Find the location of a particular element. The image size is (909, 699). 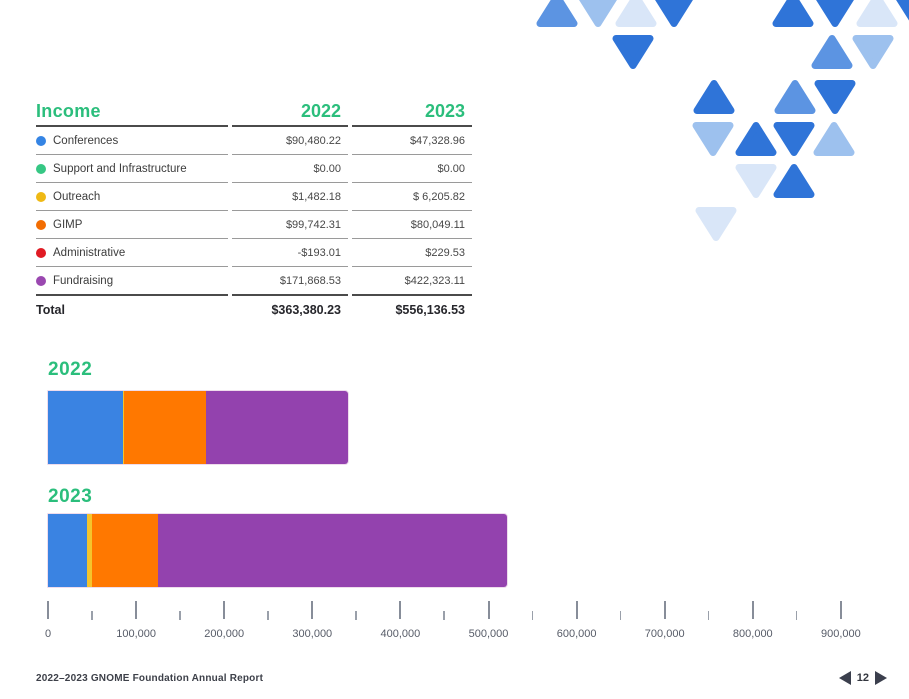

category-label: Administrative is located at coordinates (89, 252).